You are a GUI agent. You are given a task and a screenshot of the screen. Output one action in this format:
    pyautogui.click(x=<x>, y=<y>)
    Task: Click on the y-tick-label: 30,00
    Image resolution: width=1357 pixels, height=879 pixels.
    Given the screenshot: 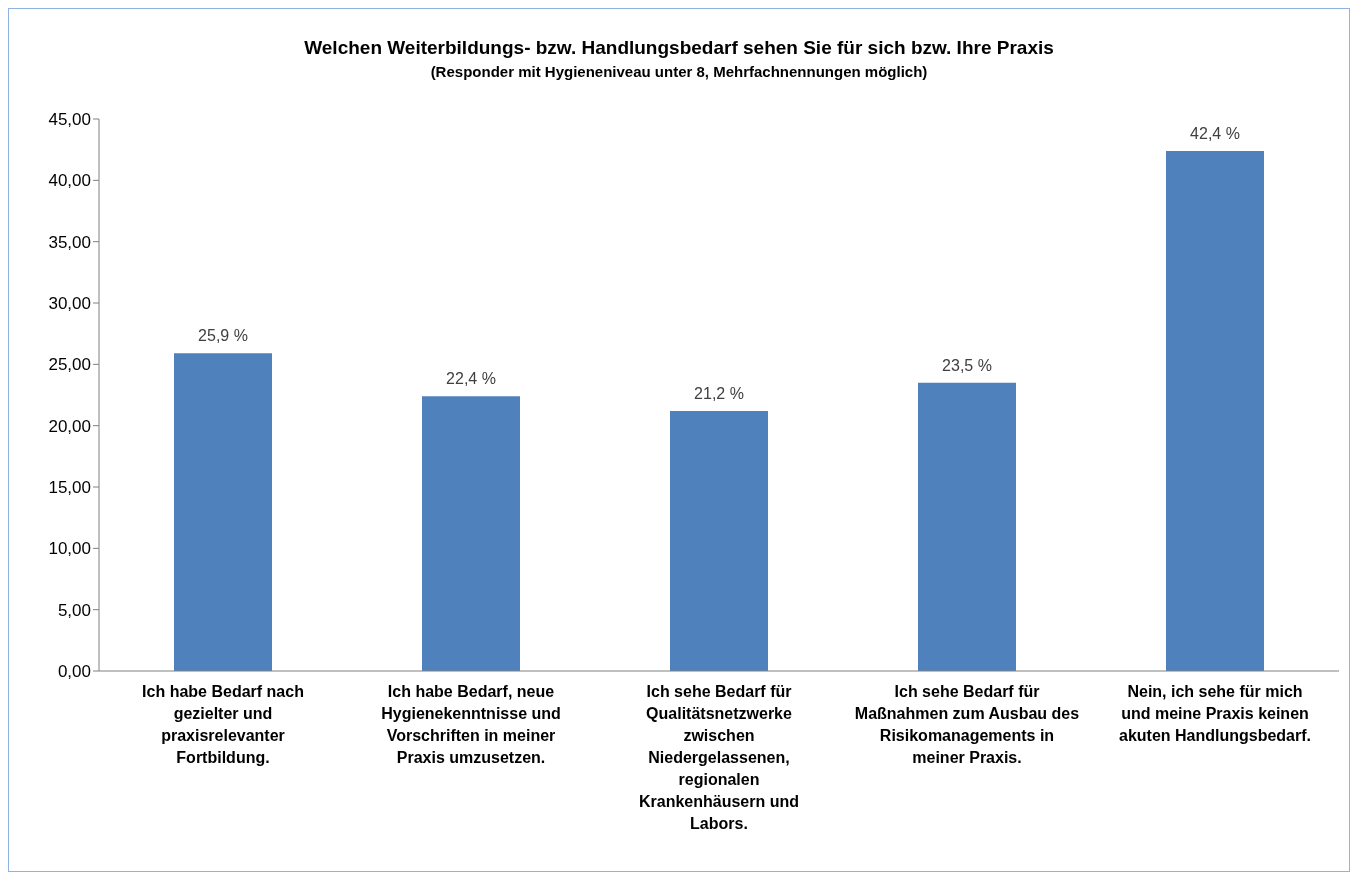 What is the action you would take?
    pyautogui.click(x=69, y=304)
    